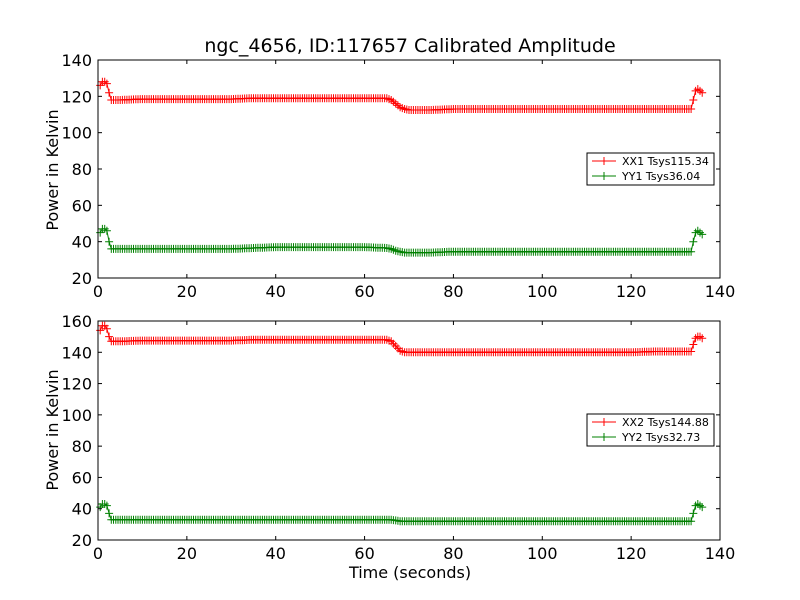  What do you see at coordinates (409, 572) in the screenshot?
I see `x-axis-label: Time (seconds)` at bounding box center [409, 572].